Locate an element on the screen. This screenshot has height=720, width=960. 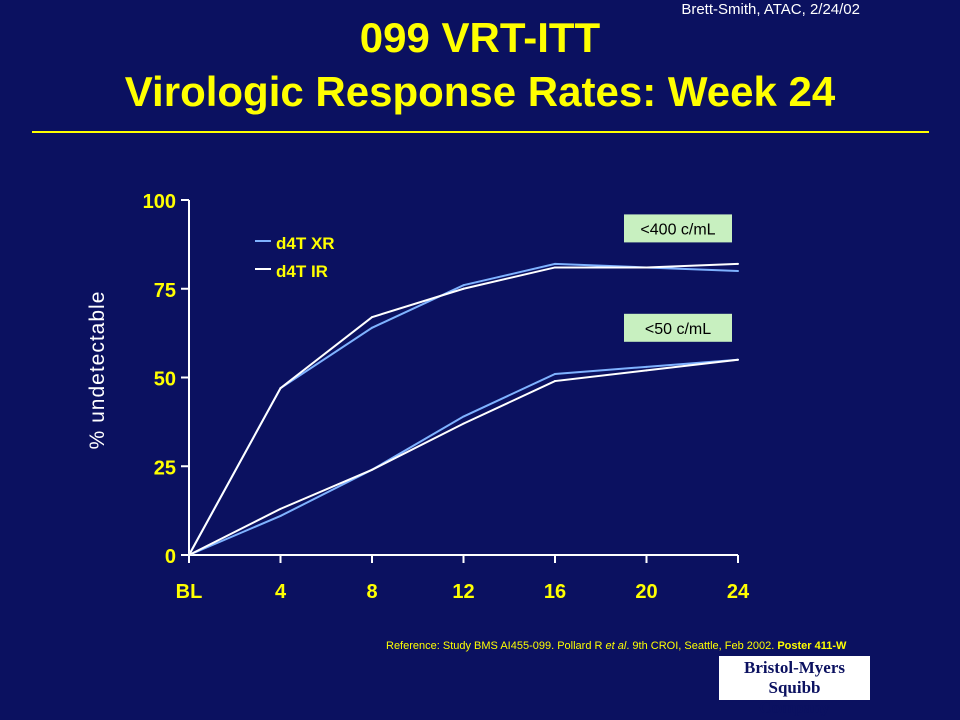
title-divider is located at coordinates (480, 132).